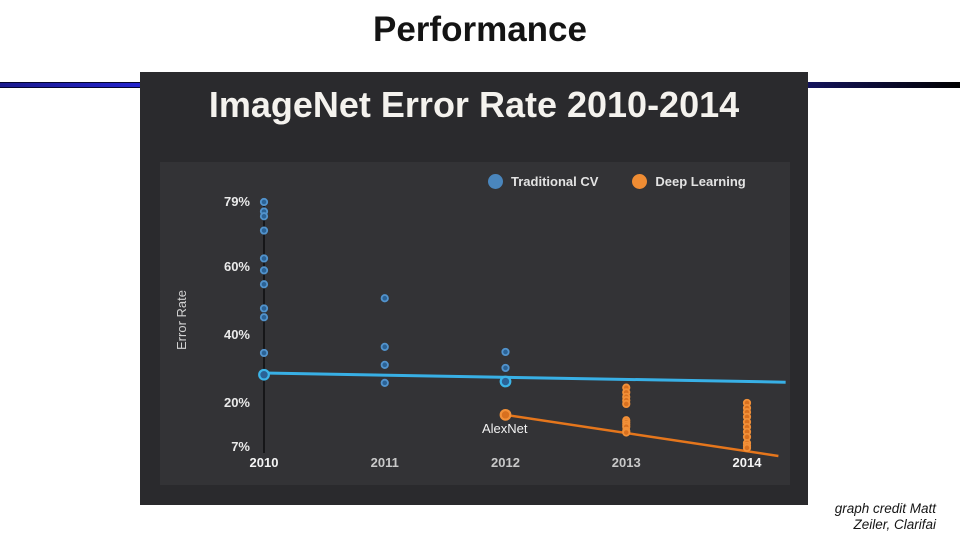 Image resolution: width=960 pixels, height=540 pixels. Describe the element at coordinates (640, 181) in the screenshot. I see `deep-learning-dot-icon` at that location.